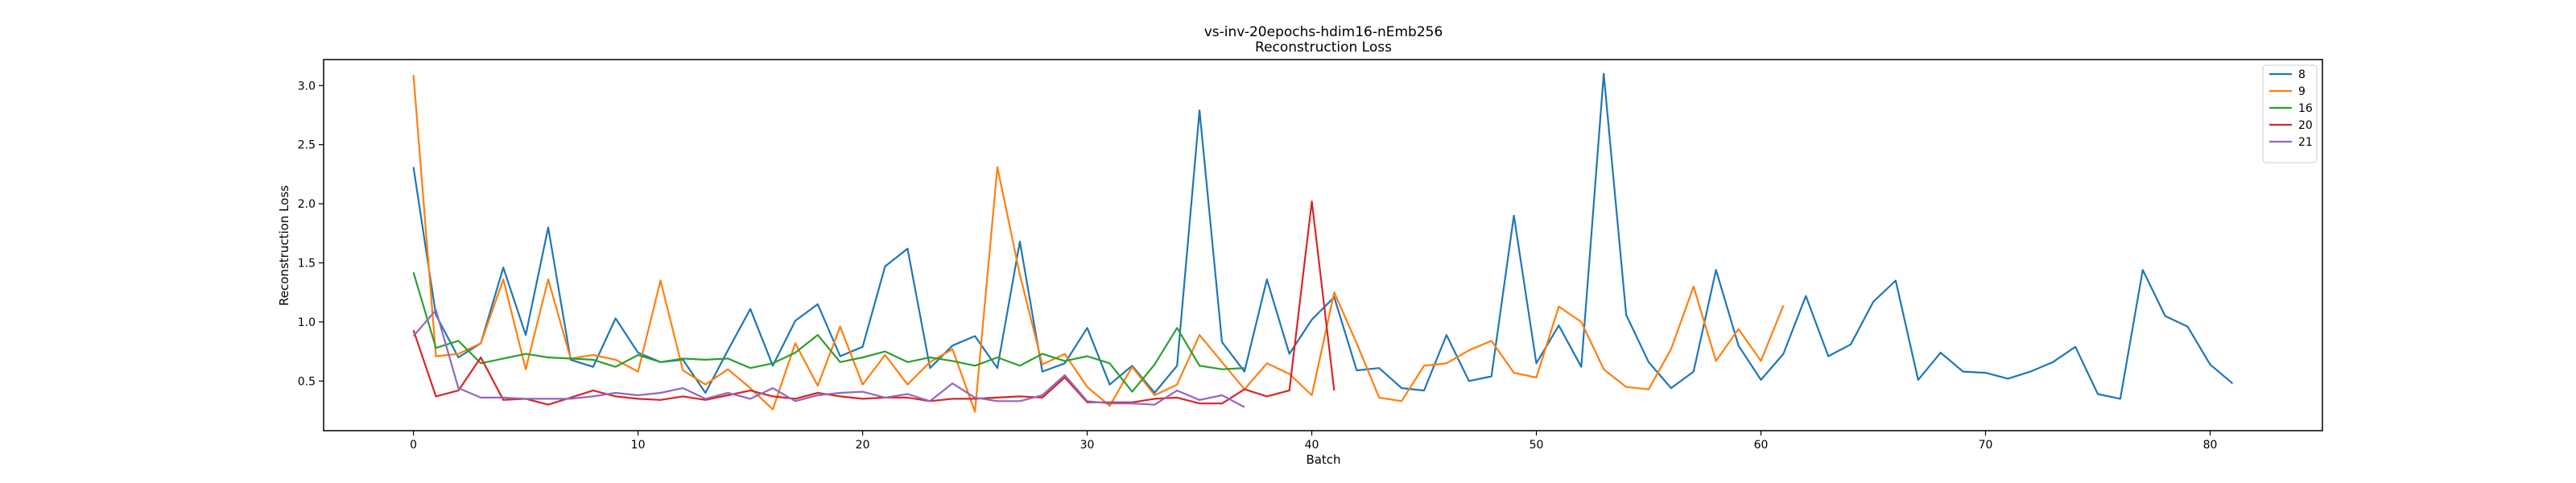 The height and width of the screenshot is (483, 2576). I want to click on legend-label-8: 8, so click(2302, 74).